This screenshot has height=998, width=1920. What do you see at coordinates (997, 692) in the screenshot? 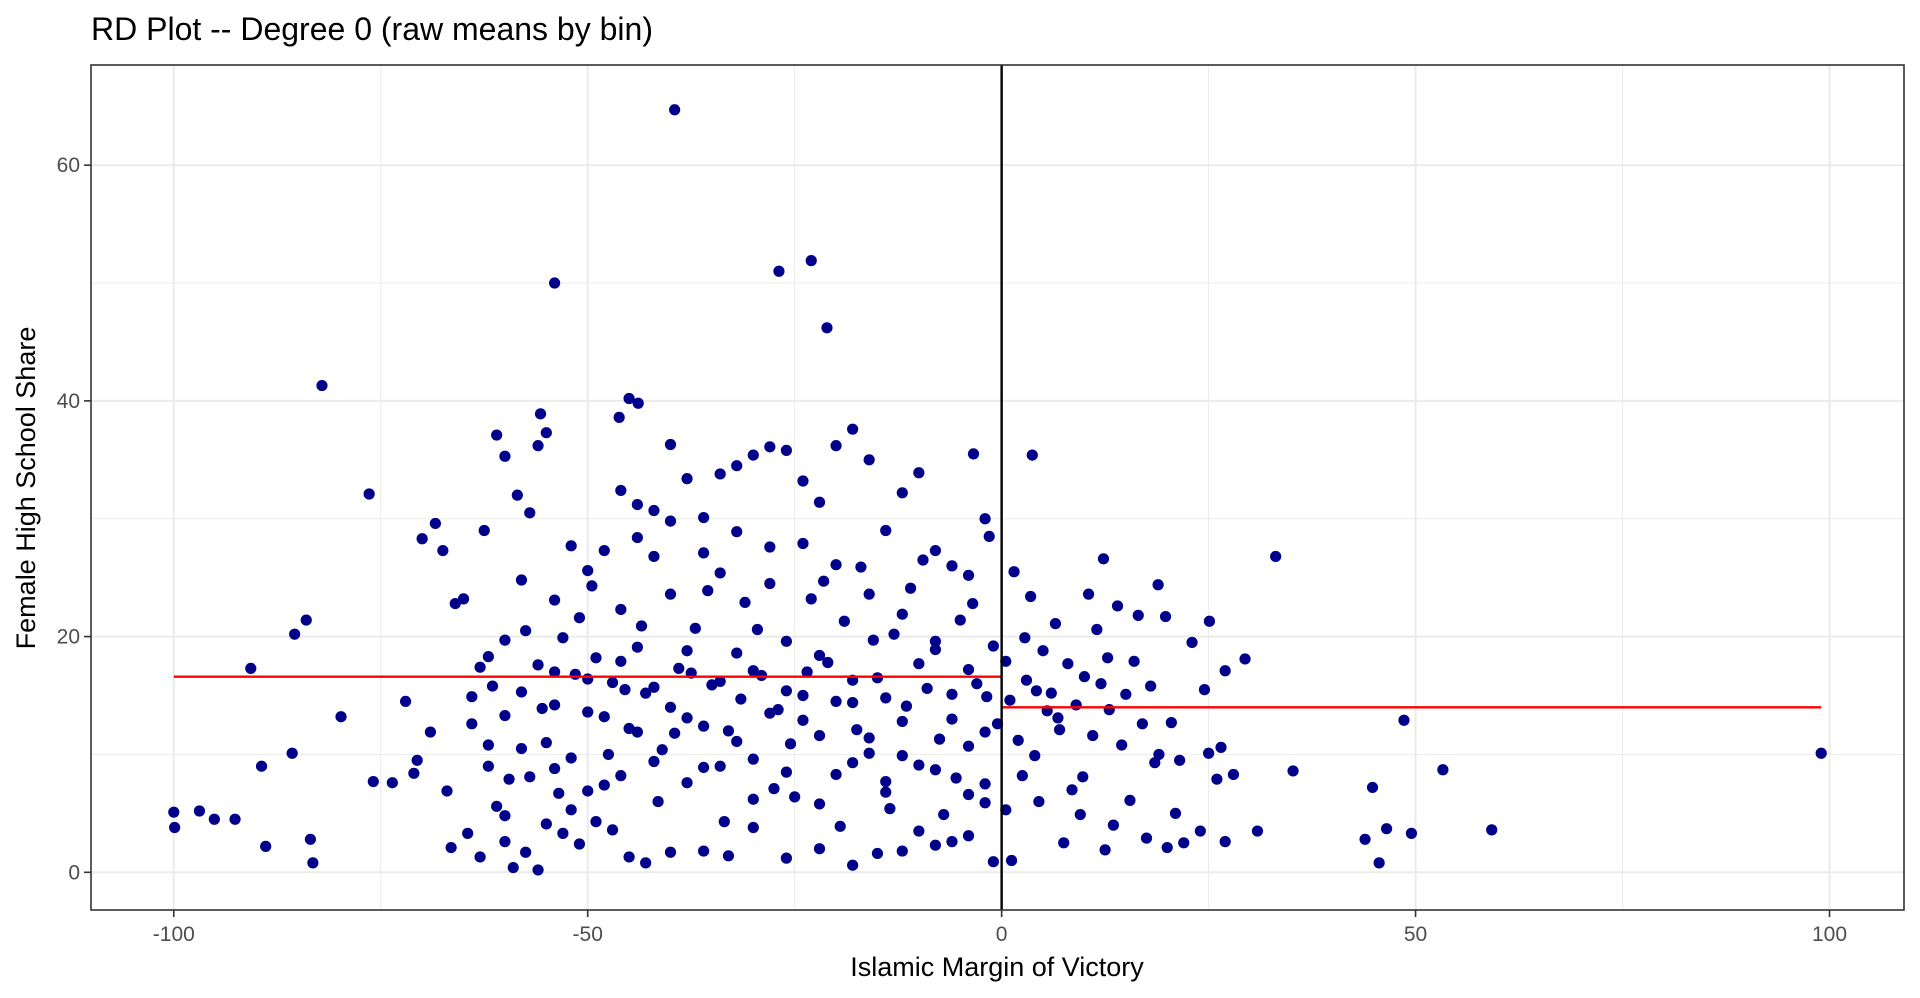
I see `fit-lines` at bounding box center [997, 692].